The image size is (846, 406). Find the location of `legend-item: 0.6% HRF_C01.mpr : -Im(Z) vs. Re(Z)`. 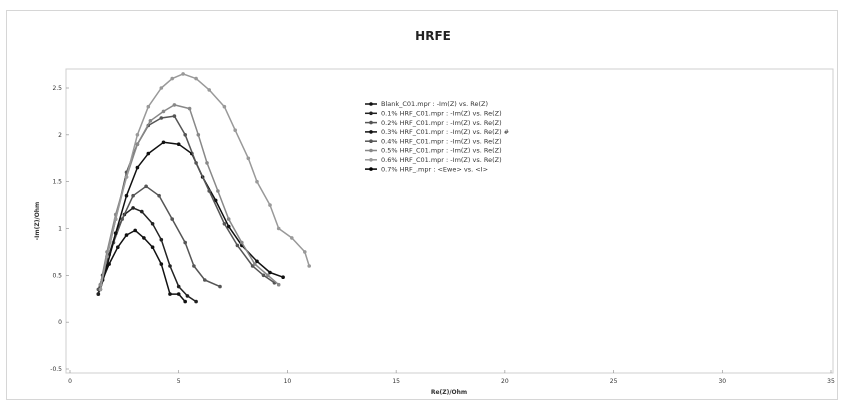

legend-item: 0.6% HRF_C01.mpr : -Im(Z) vs. Re(Z) is located at coordinates (433, 160).